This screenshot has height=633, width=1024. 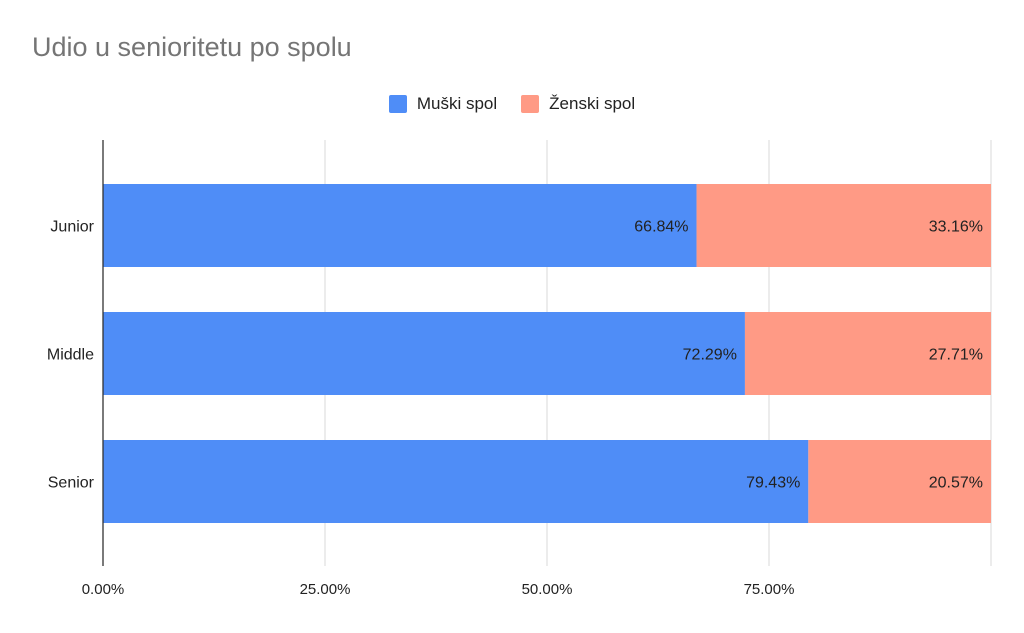 I want to click on data-label: 33.16%, so click(x=956, y=227).